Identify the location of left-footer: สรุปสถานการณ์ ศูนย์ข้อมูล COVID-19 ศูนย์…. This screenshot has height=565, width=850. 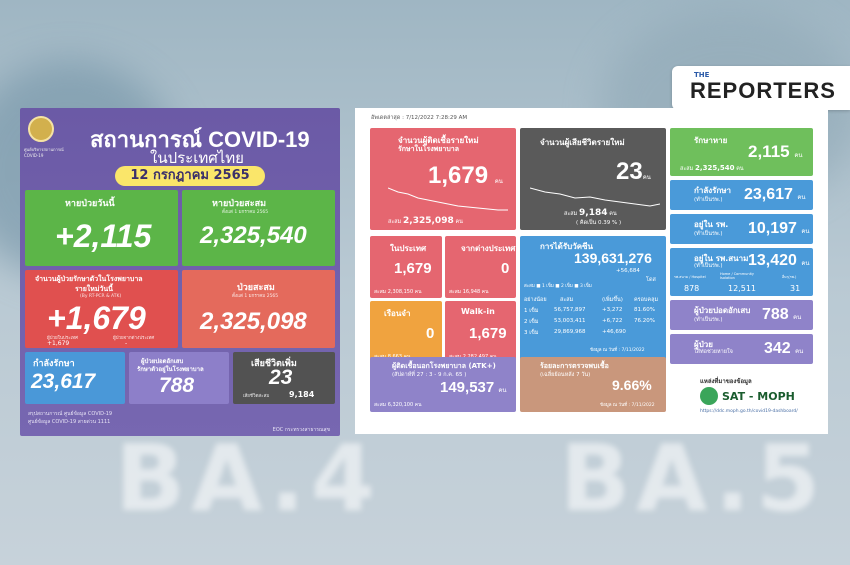
(70, 418).